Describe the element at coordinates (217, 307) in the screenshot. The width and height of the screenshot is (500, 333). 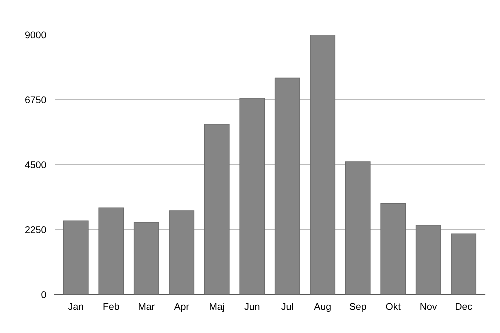
I see `x-tick-label: Maj` at that location.